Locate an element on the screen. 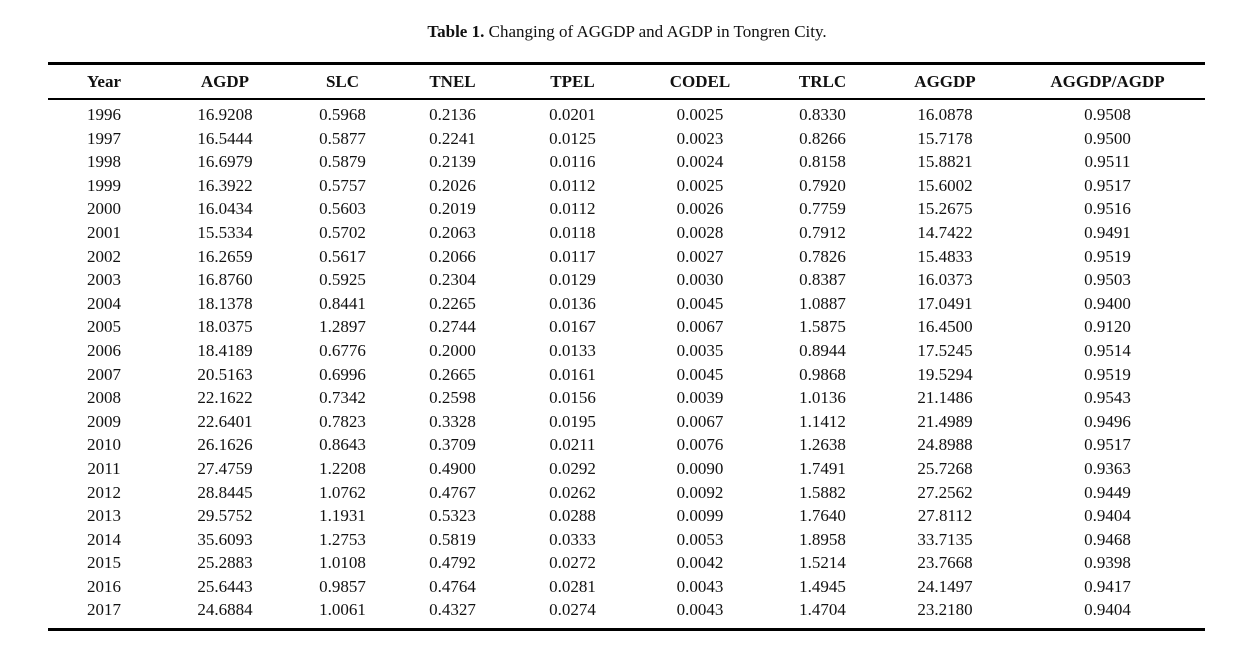  table-cell: 2000 is located at coordinates (104, 209).